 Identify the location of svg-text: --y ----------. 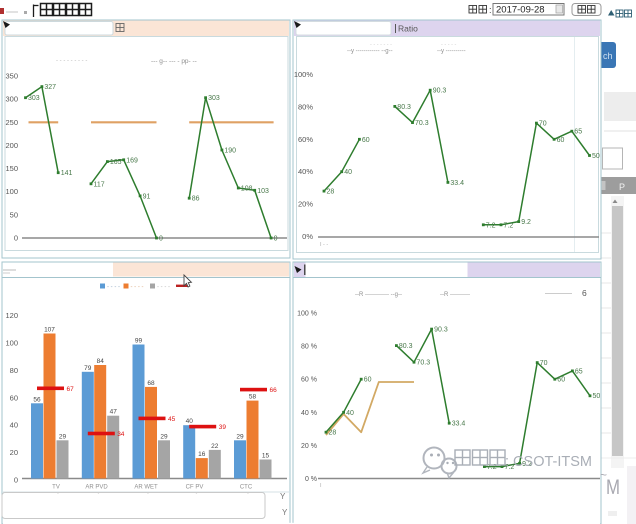
(451, 52).